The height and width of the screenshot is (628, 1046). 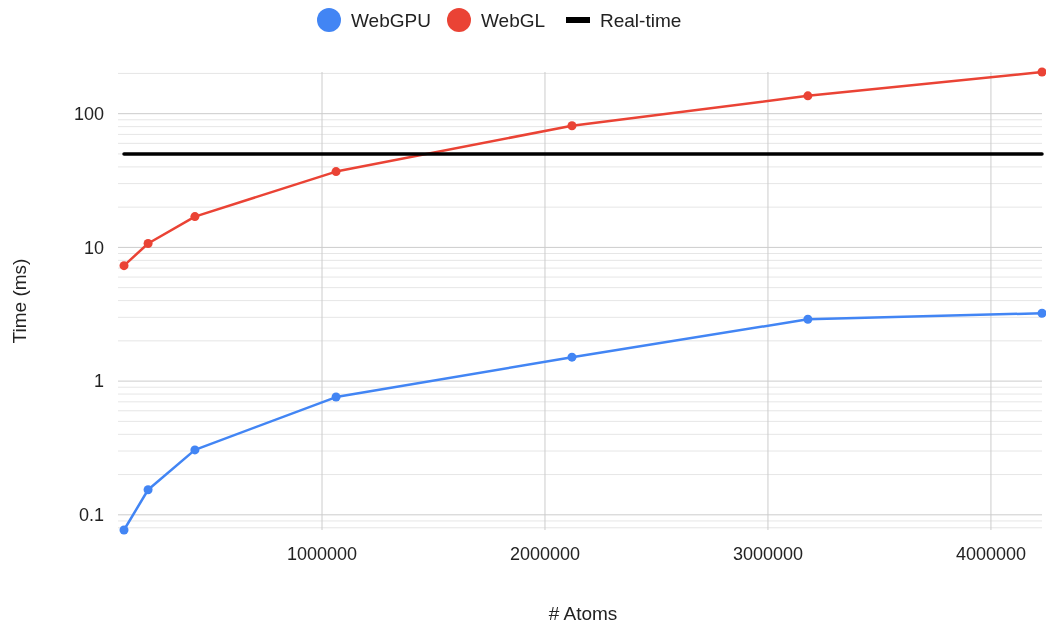 What do you see at coordinates (91, 515) in the screenshot?
I see `y-tick-label: 0.1` at bounding box center [91, 515].